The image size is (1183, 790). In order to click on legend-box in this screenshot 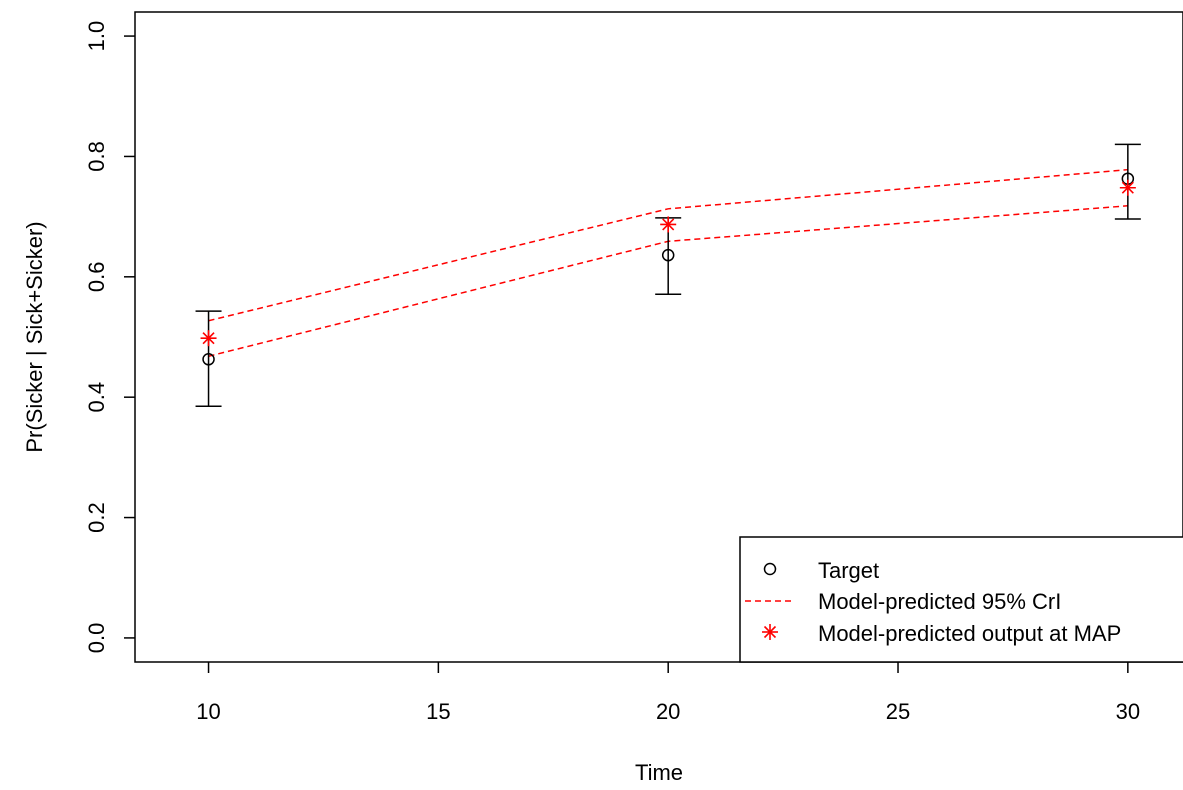, I will do `click(961, 599)`.